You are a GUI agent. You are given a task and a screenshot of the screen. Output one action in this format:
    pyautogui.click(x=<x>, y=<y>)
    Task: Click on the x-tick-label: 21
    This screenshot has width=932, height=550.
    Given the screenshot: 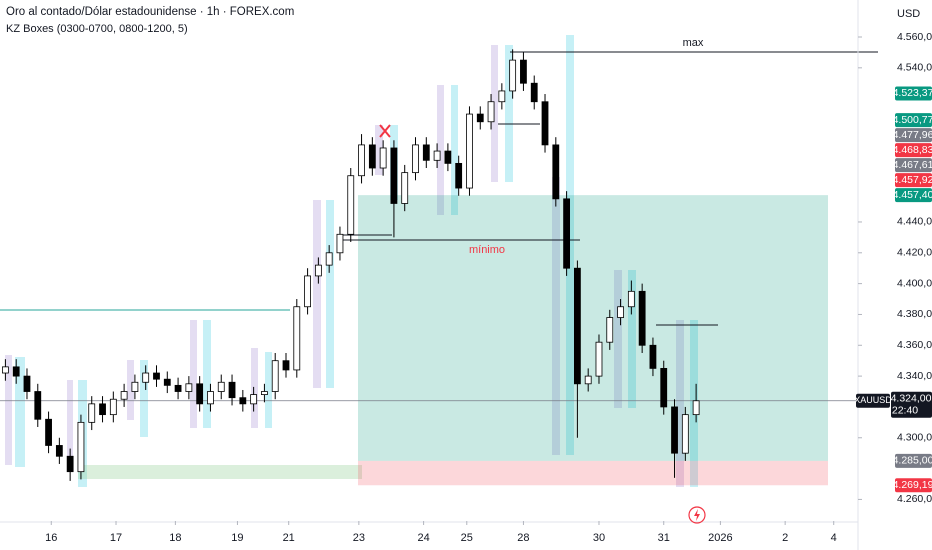 What is the action you would take?
    pyautogui.click(x=289, y=538)
    